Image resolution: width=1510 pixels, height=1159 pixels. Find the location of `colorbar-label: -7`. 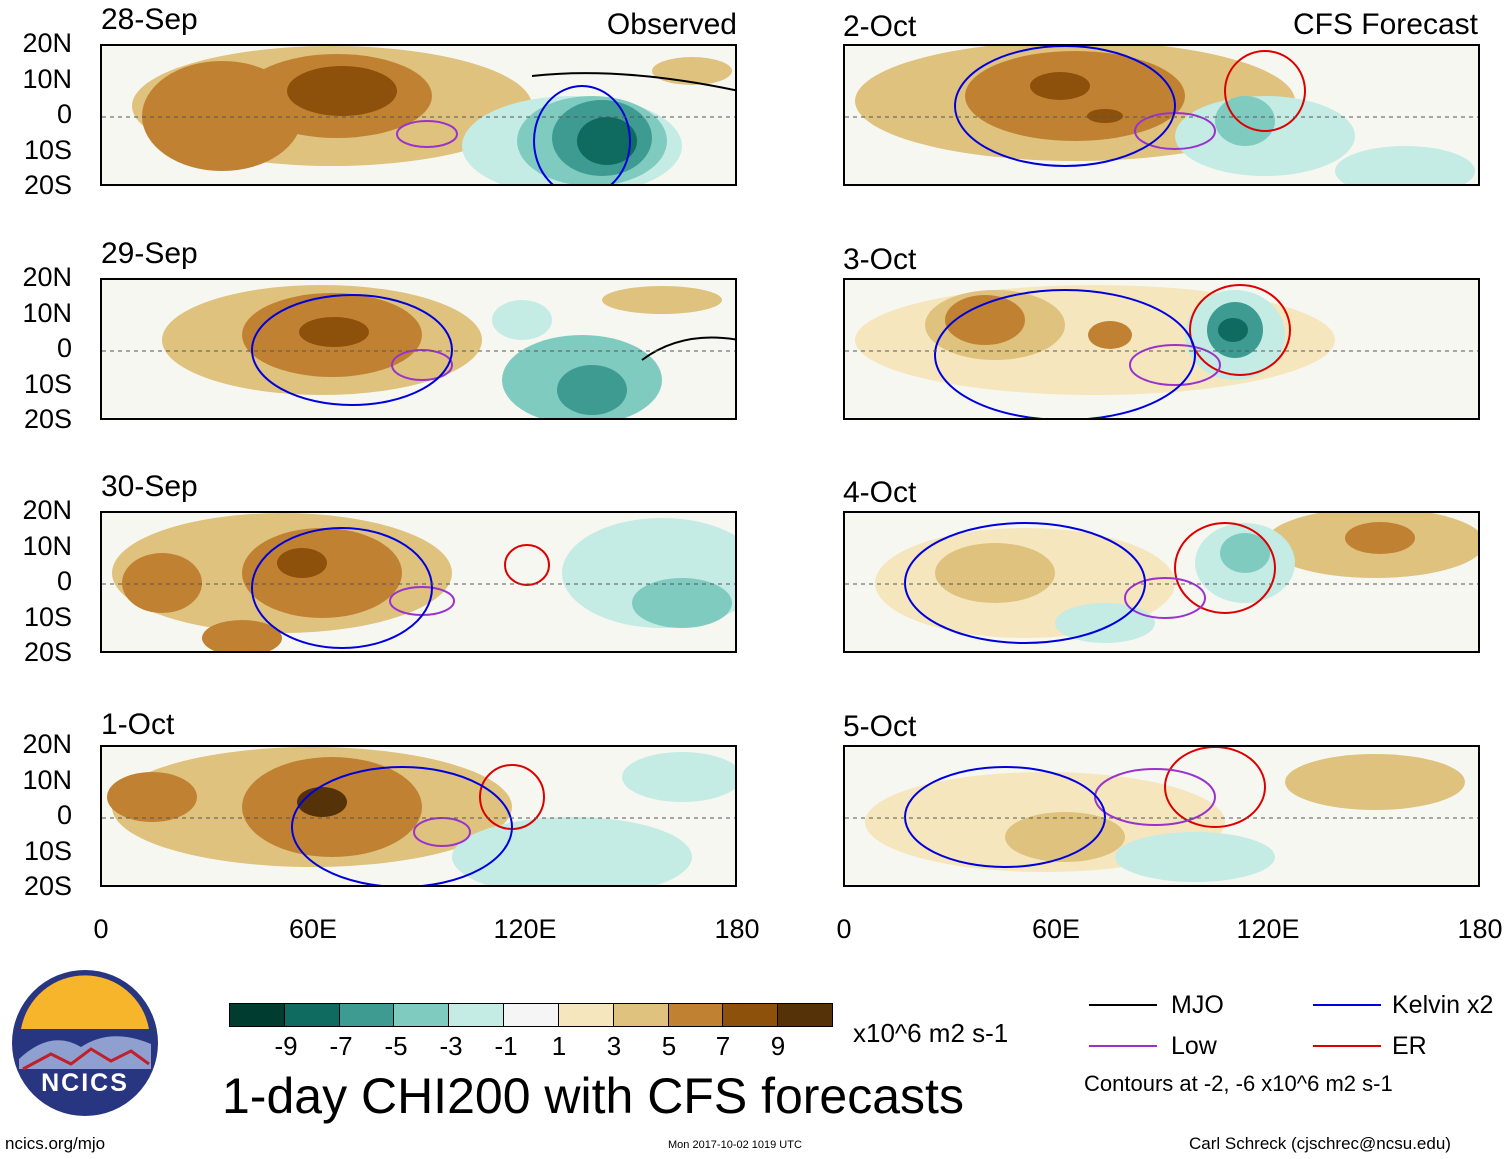

colorbar-label: -7 is located at coordinates (341, 1046).